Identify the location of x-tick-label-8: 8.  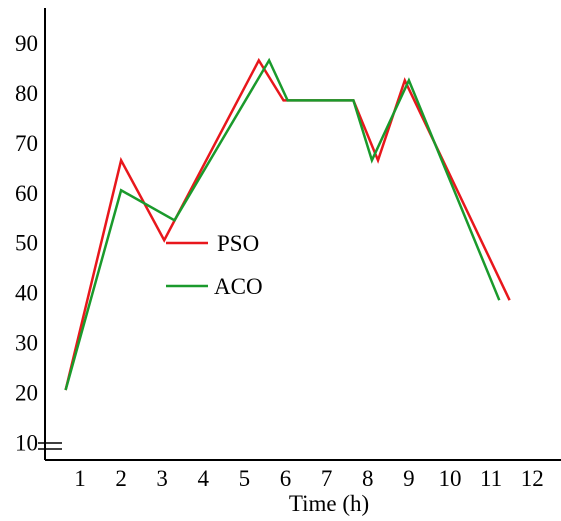
(368, 478).